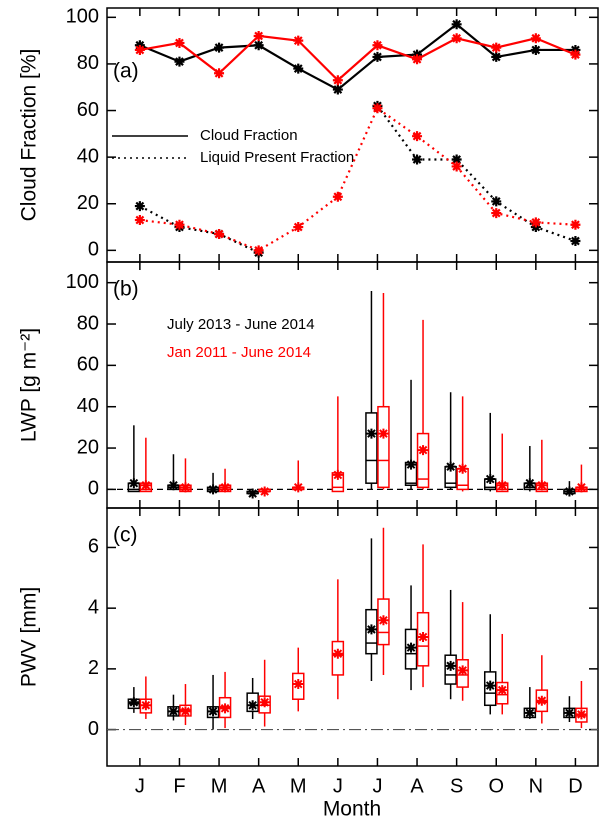 This screenshot has width=609, height=822. What do you see at coordinates (179, 786) in the screenshot?
I see `x-tick-label: F` at bounding box center [179, 786].